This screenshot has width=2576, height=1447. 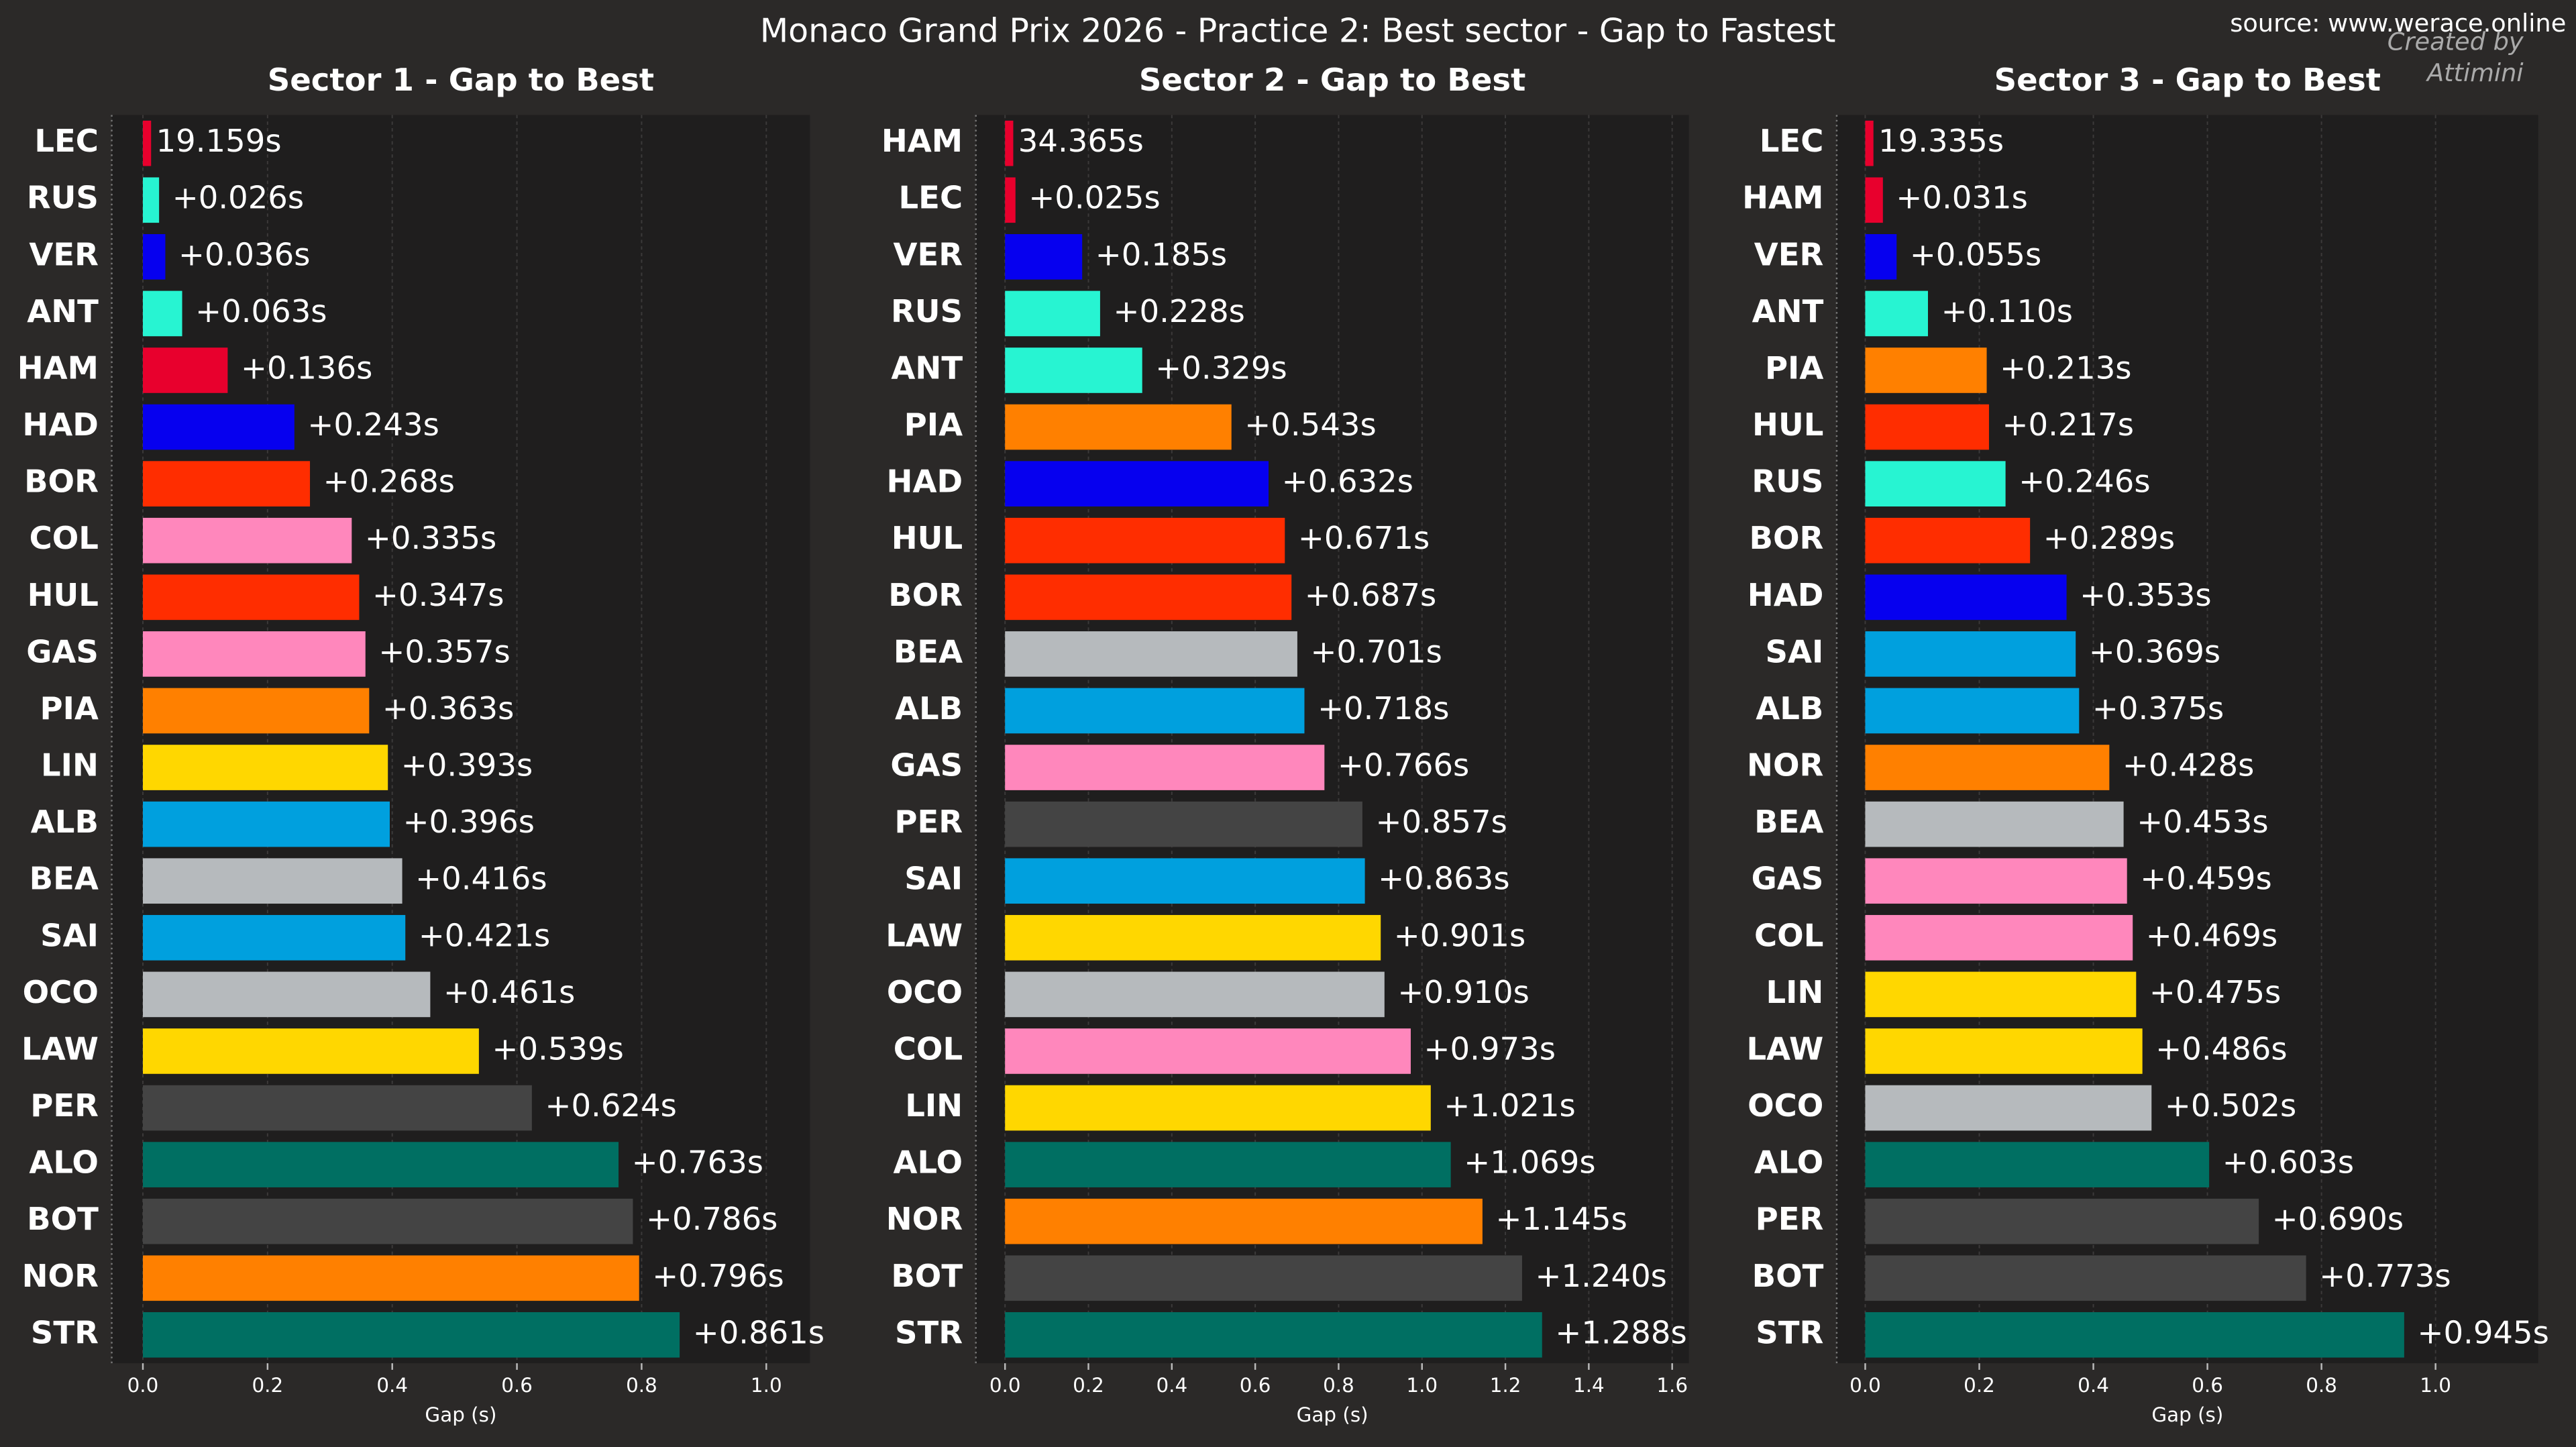 I want to click on value-label: +0.369s, so click(x=2154, y=651).